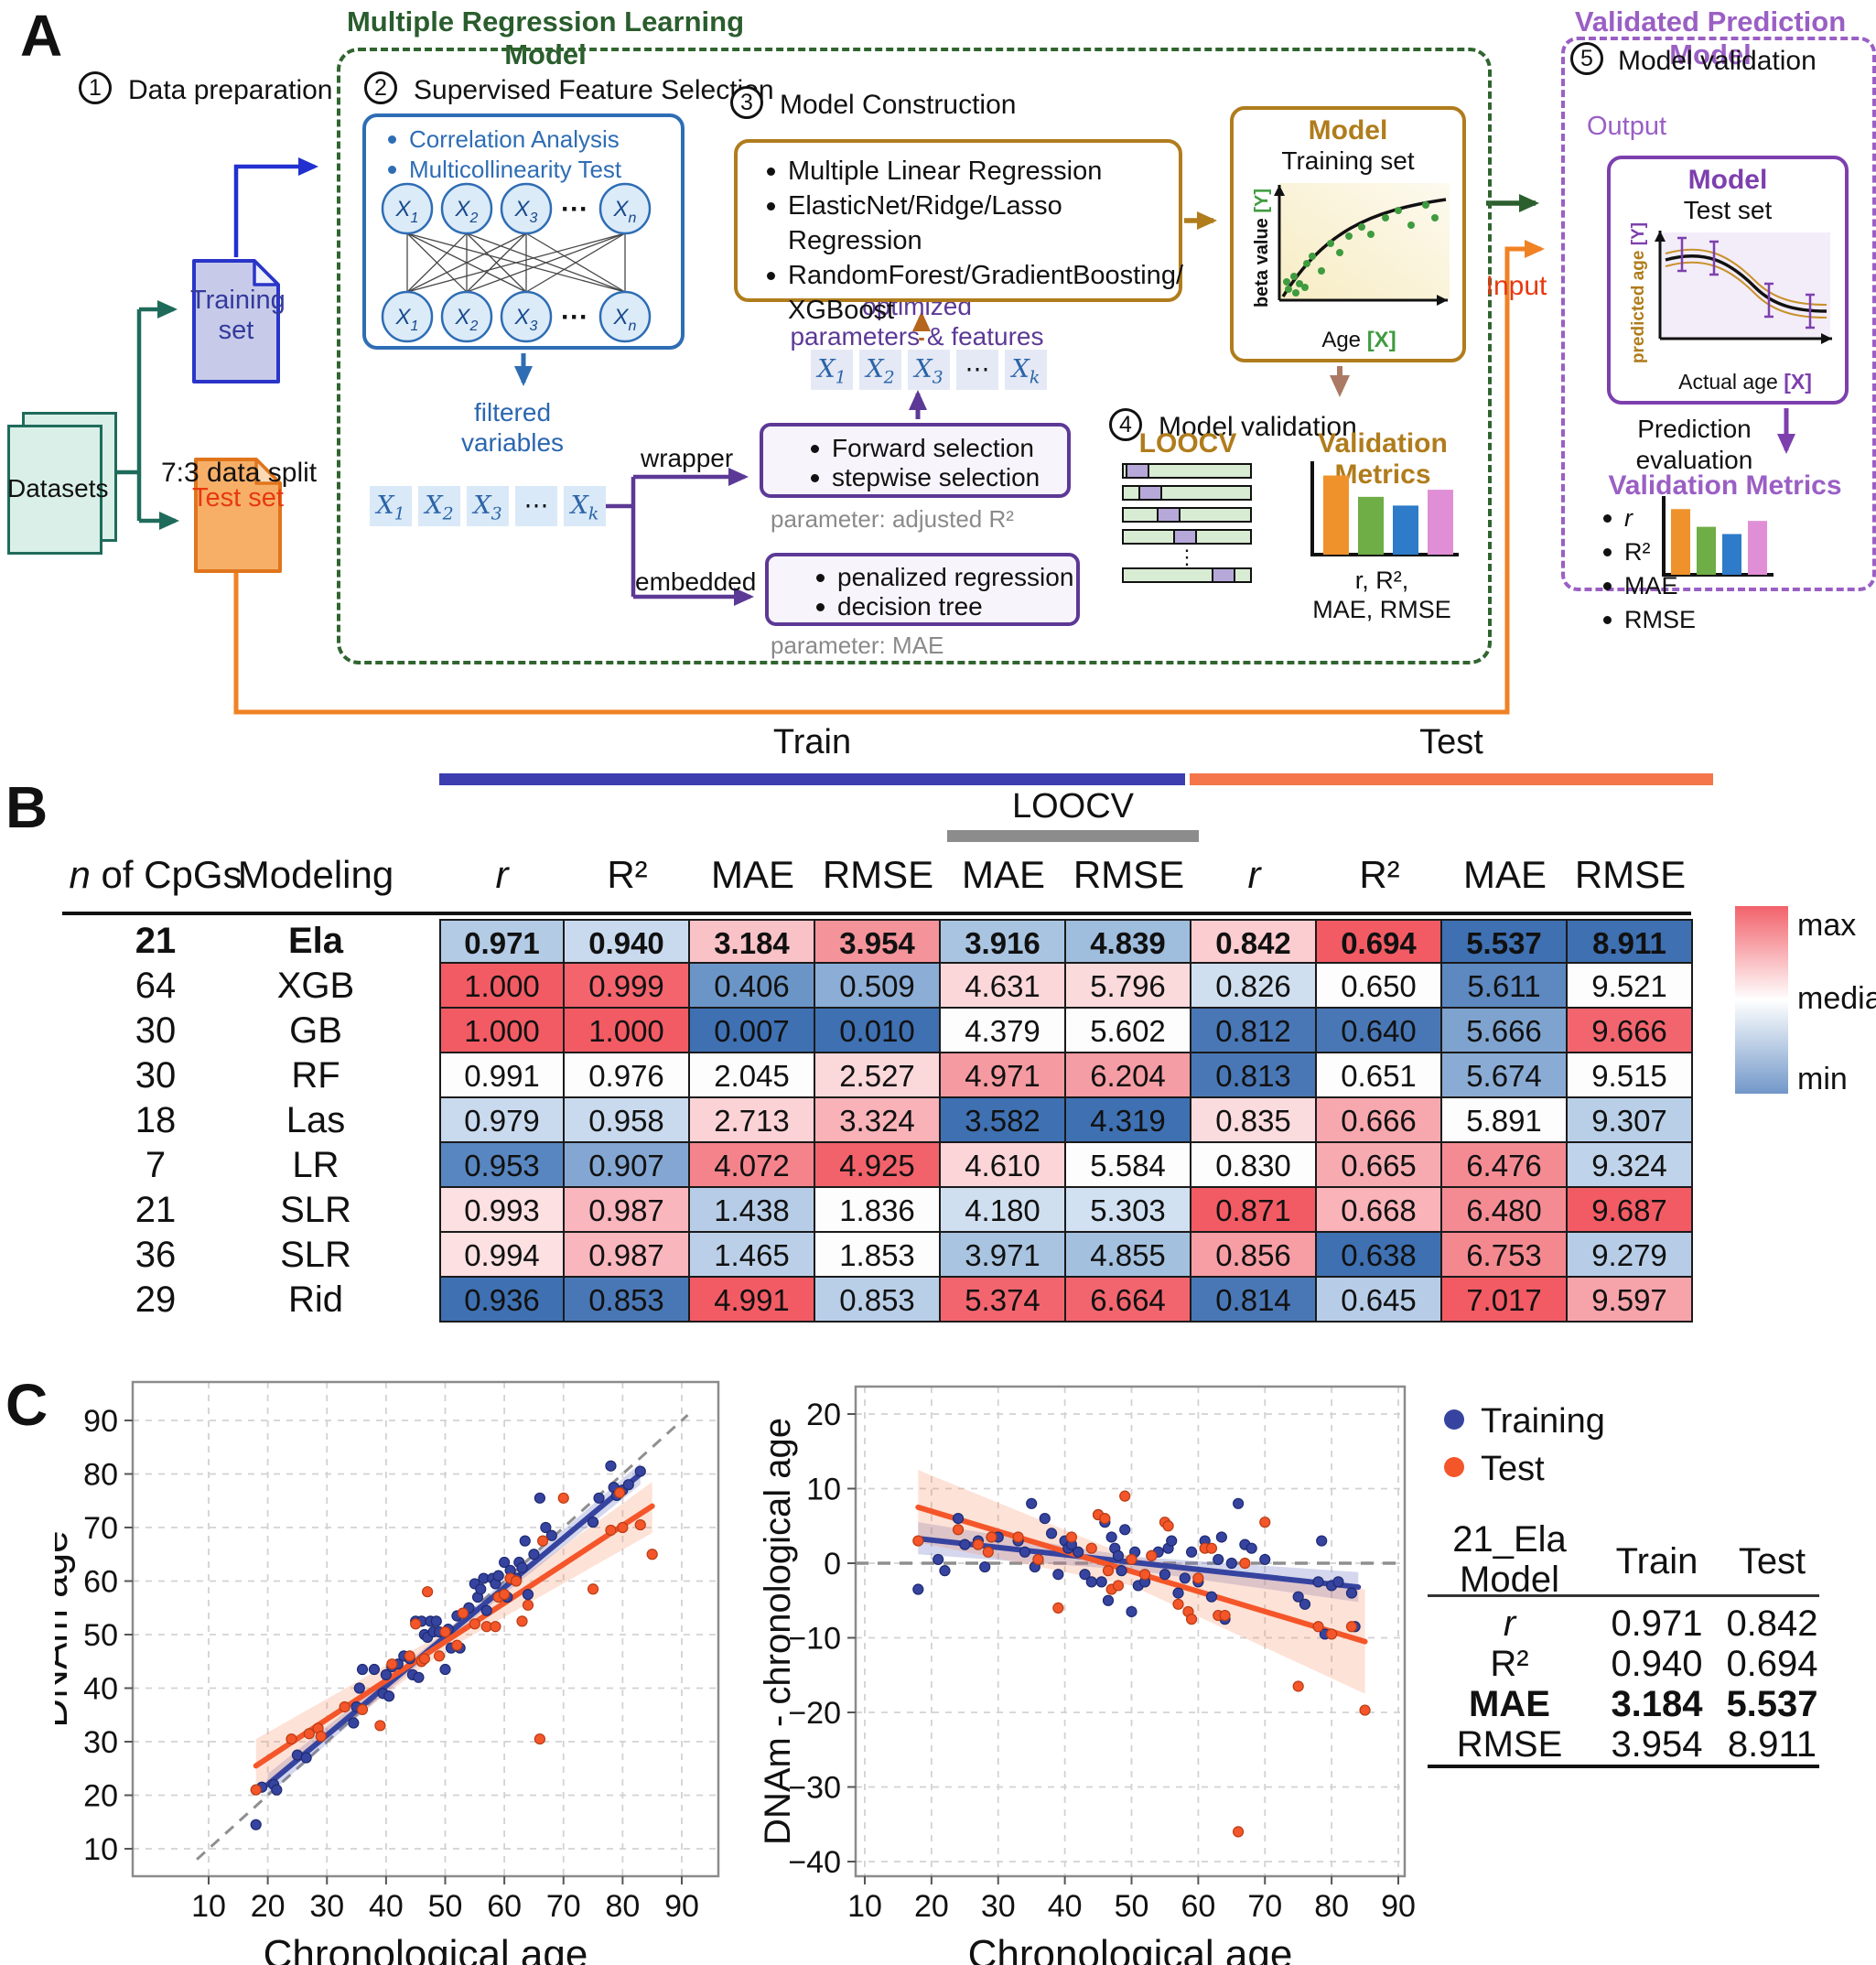  I want to click on heatmap-cell: 0.971, so click(502, 942).